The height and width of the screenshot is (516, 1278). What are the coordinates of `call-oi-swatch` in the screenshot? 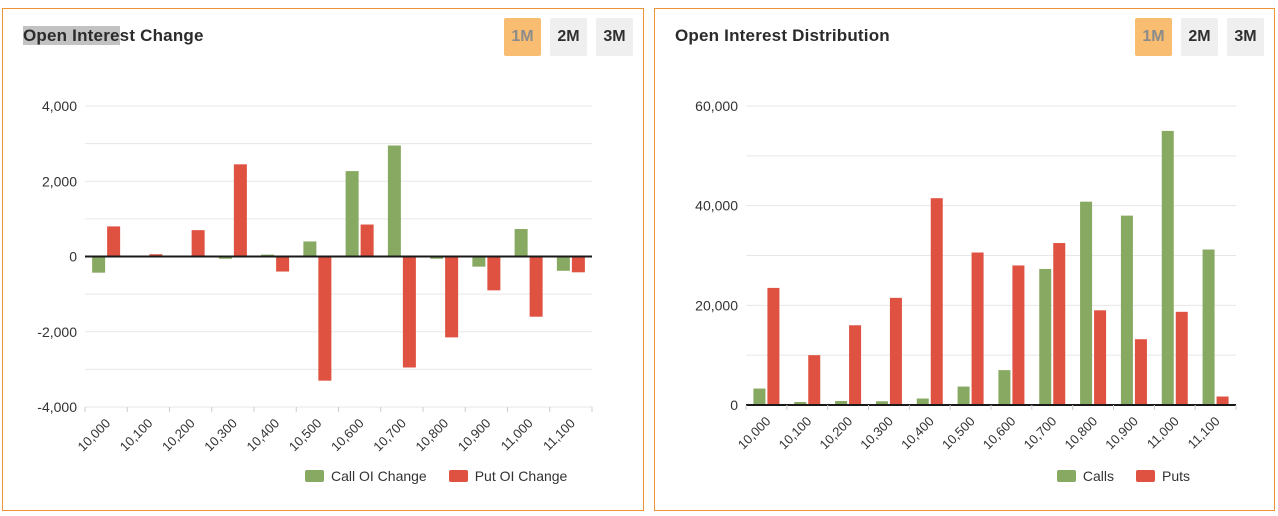 It's located at (314, 476).